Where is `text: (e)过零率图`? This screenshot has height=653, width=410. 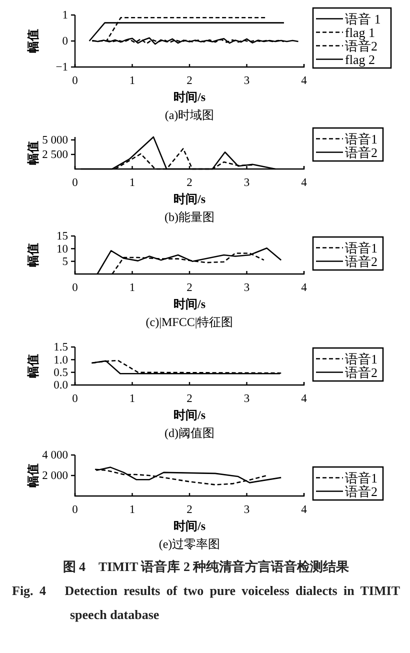
text: (e)过零率图 is located at coordinates (189, 544).